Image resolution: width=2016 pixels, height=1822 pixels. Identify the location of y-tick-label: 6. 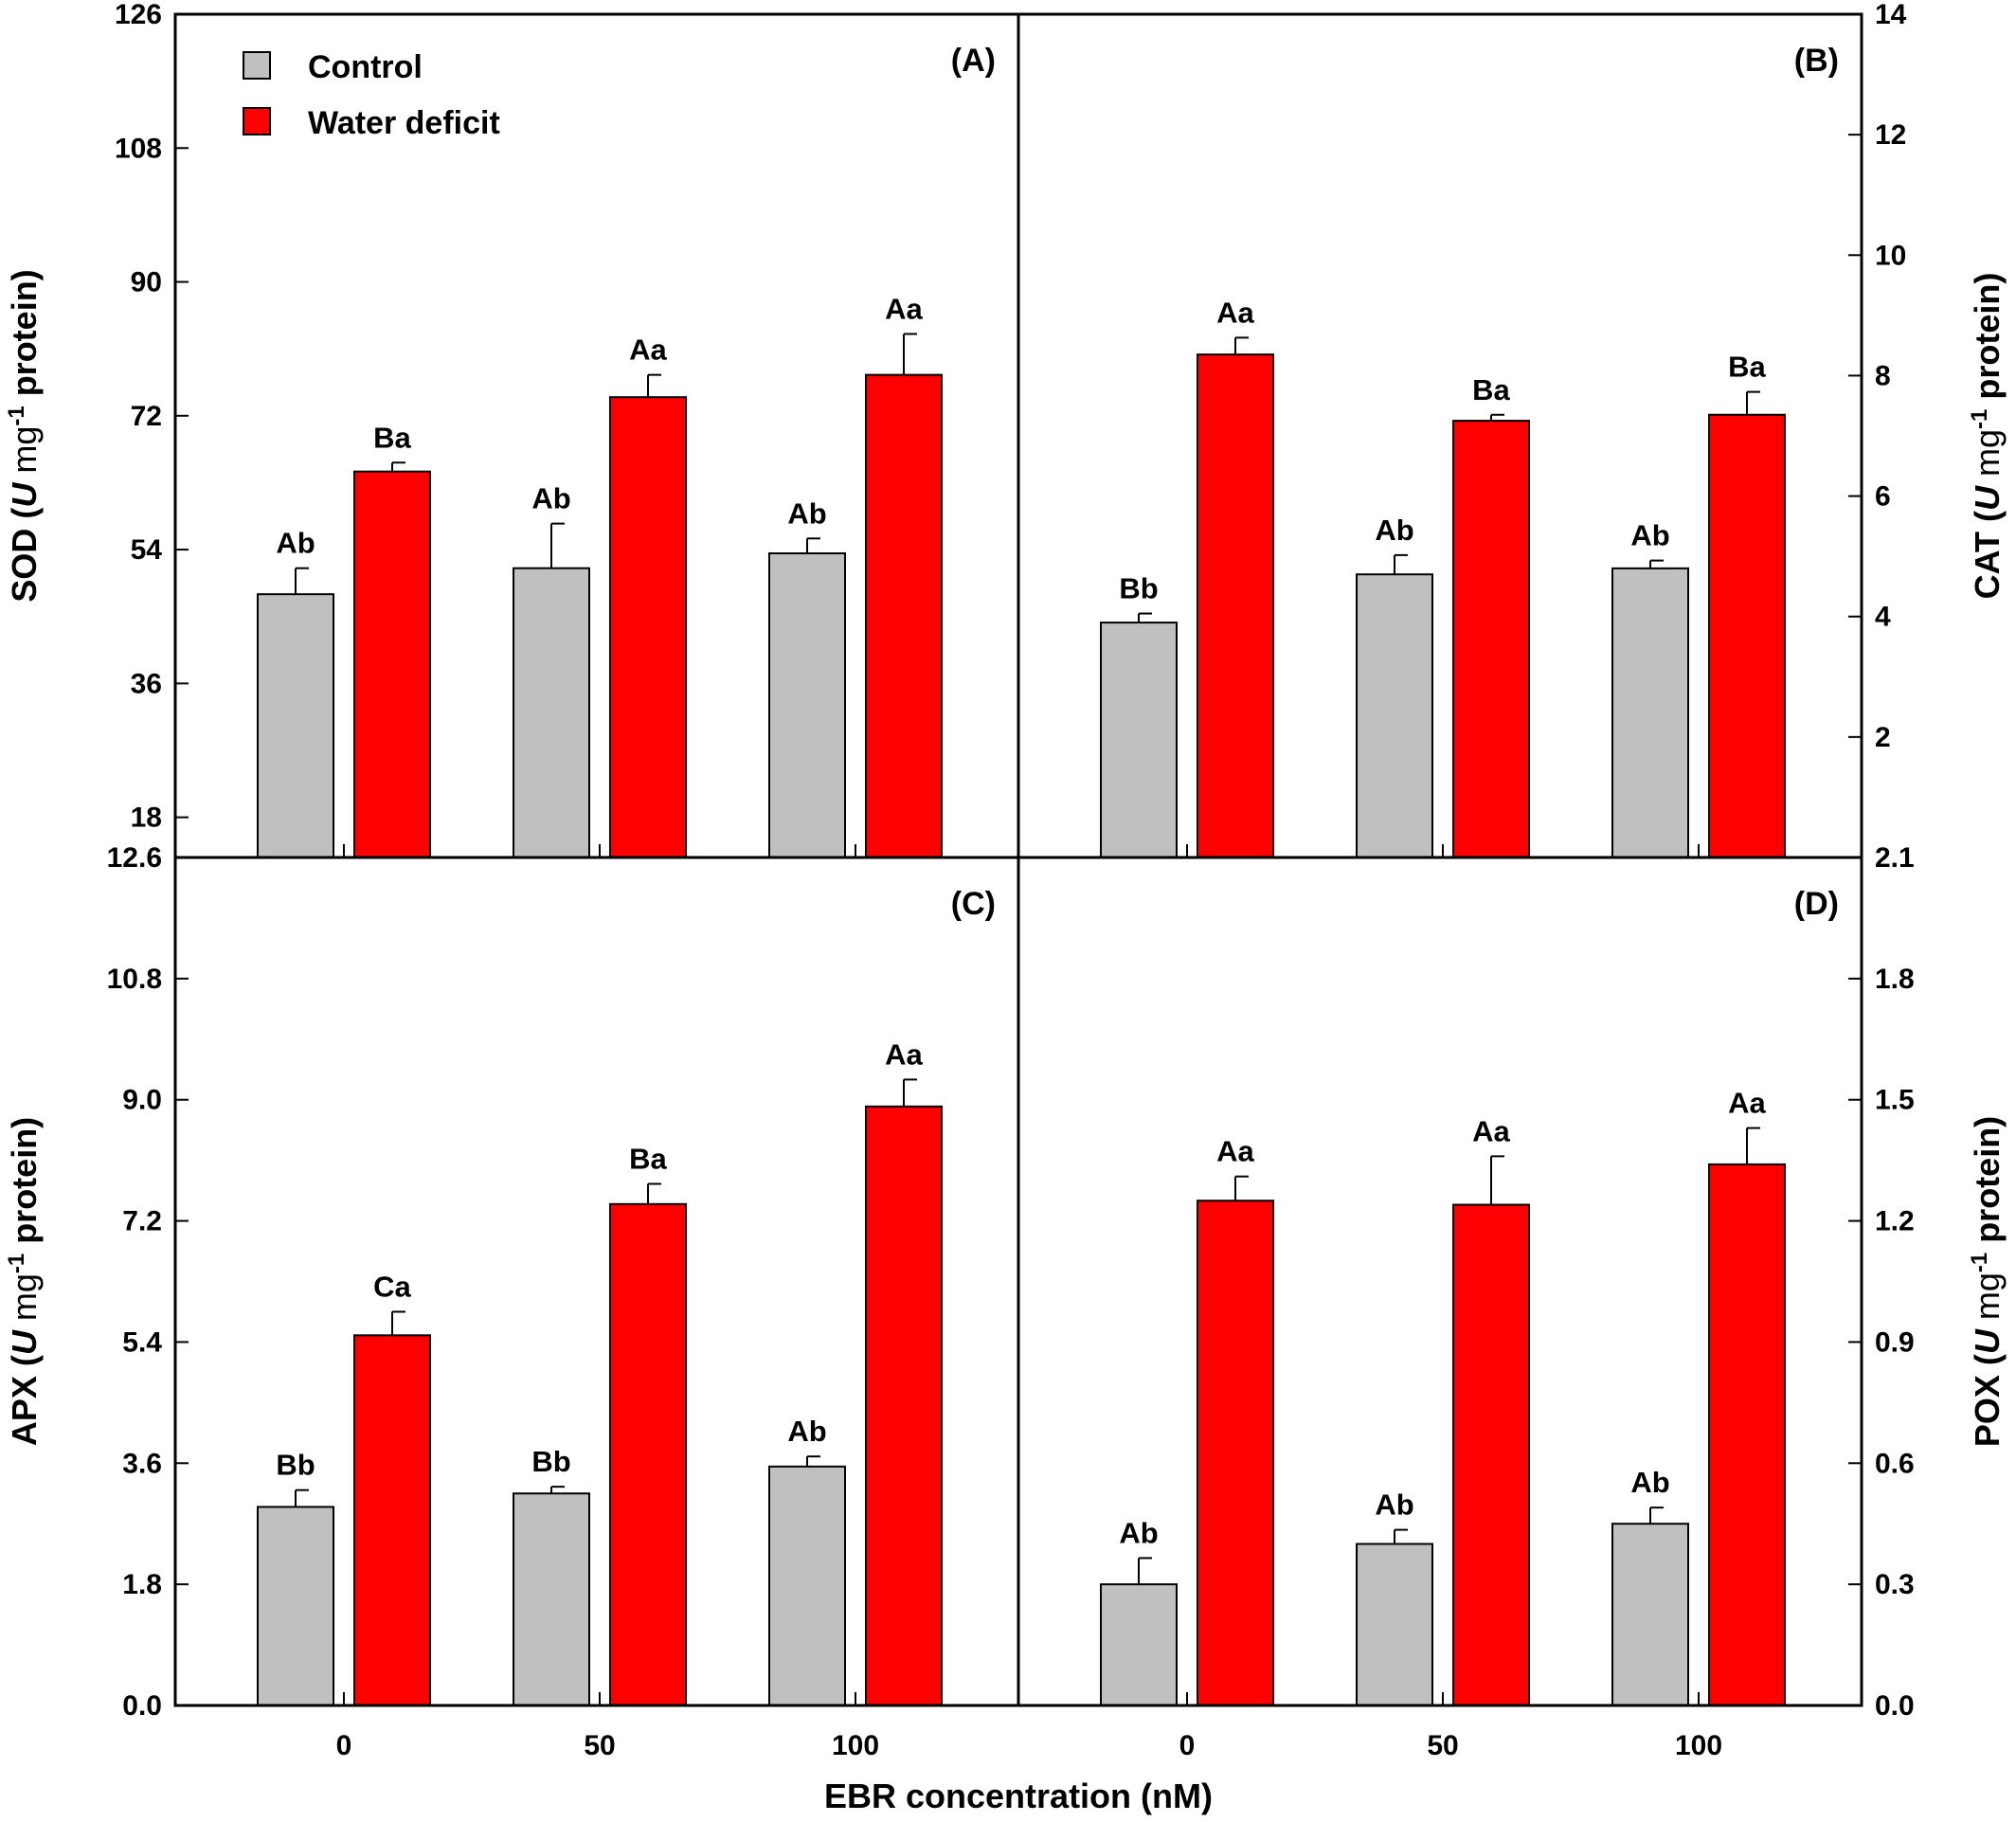
(1883, 497).